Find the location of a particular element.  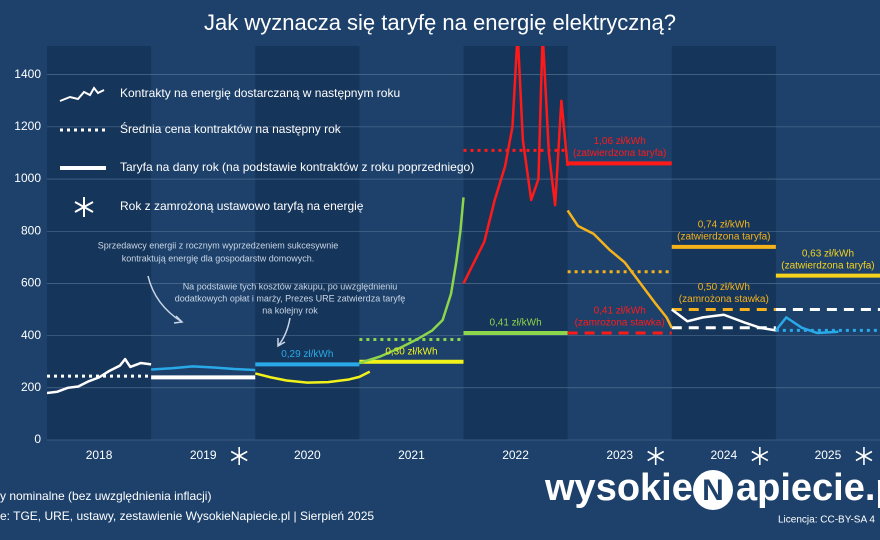

x-tick-label: 2022 is located at coordinates (515, 455).